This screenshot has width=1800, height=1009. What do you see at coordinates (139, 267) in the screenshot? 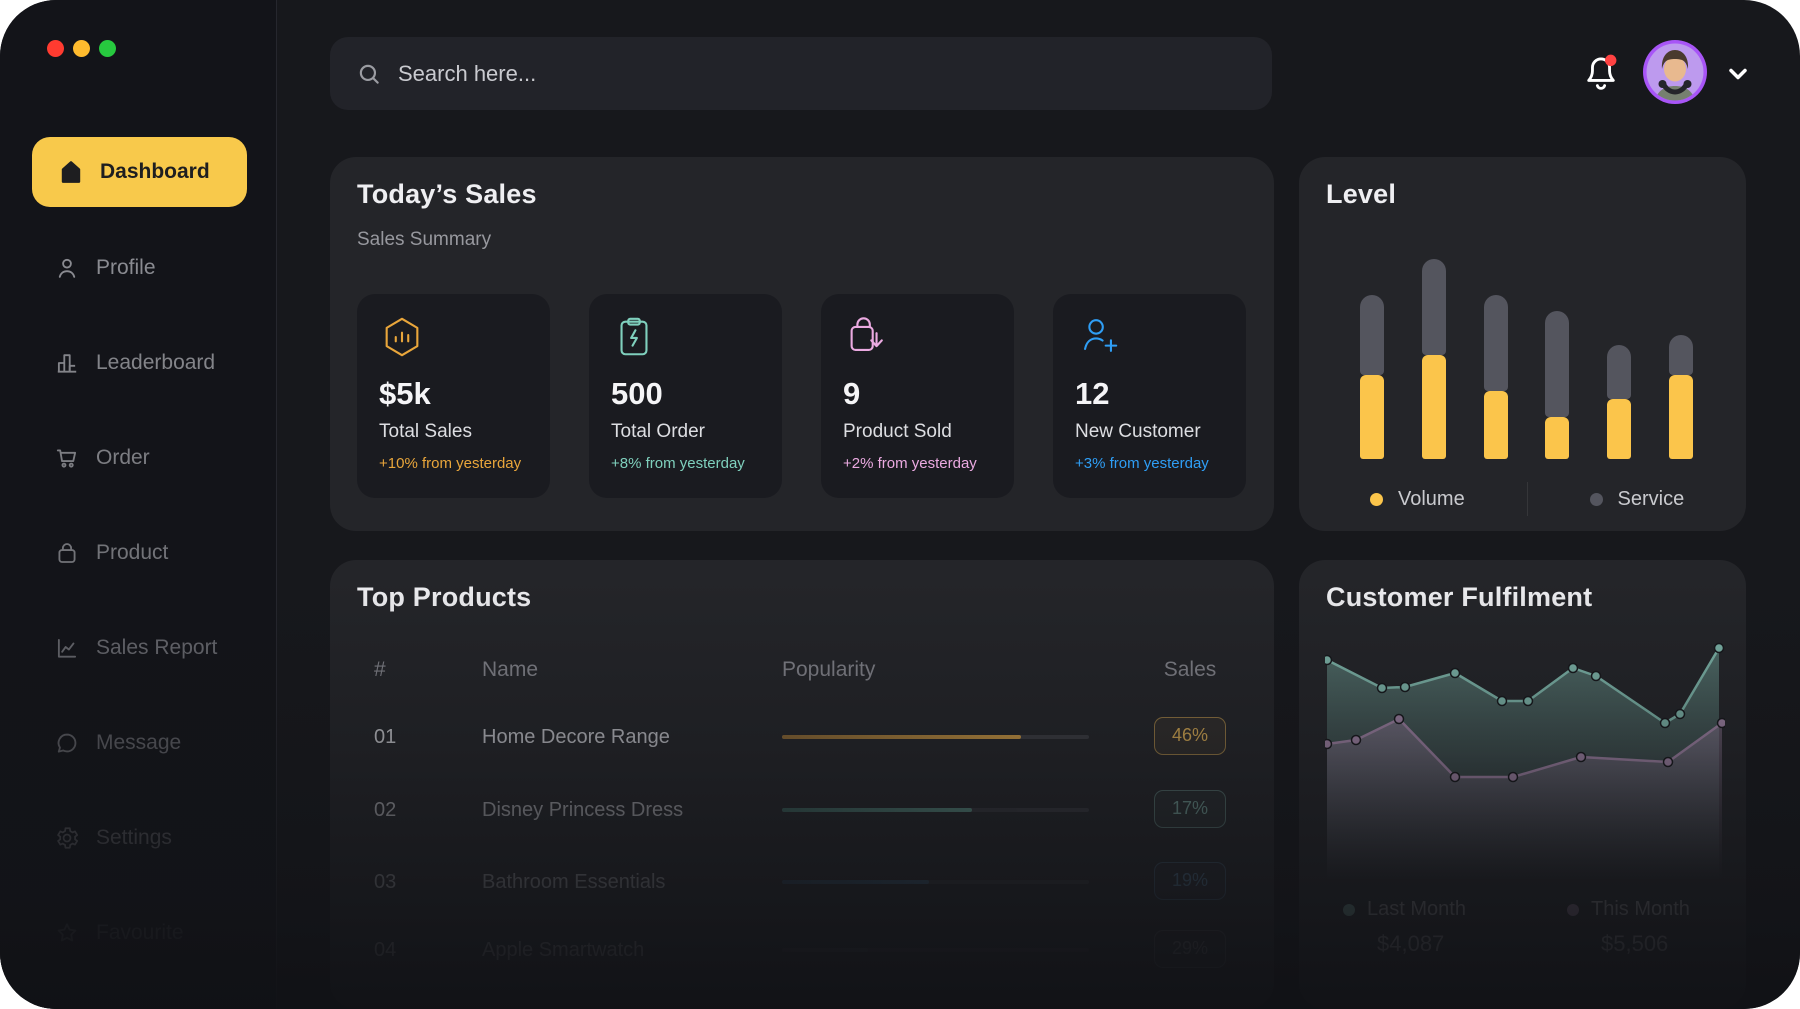
I see `sidebar-item-profile: Profile` at bounding box center [139, 267].